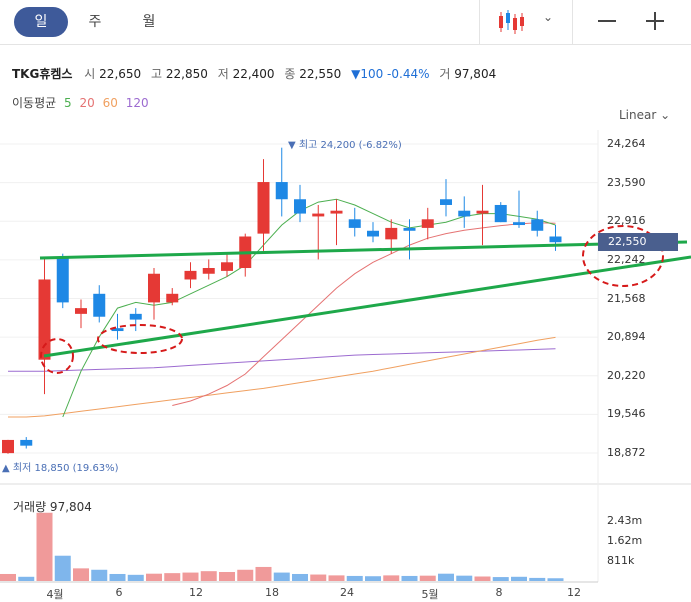  Describe the element at coordinates (292, 145) in the screenshot. I see `high-marker: ▼` at that location.